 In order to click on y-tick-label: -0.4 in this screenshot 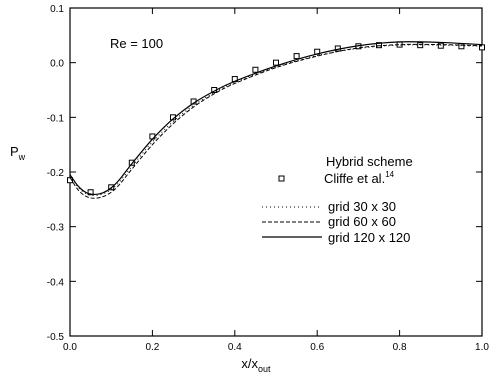, I will do `click(56, 282)`.